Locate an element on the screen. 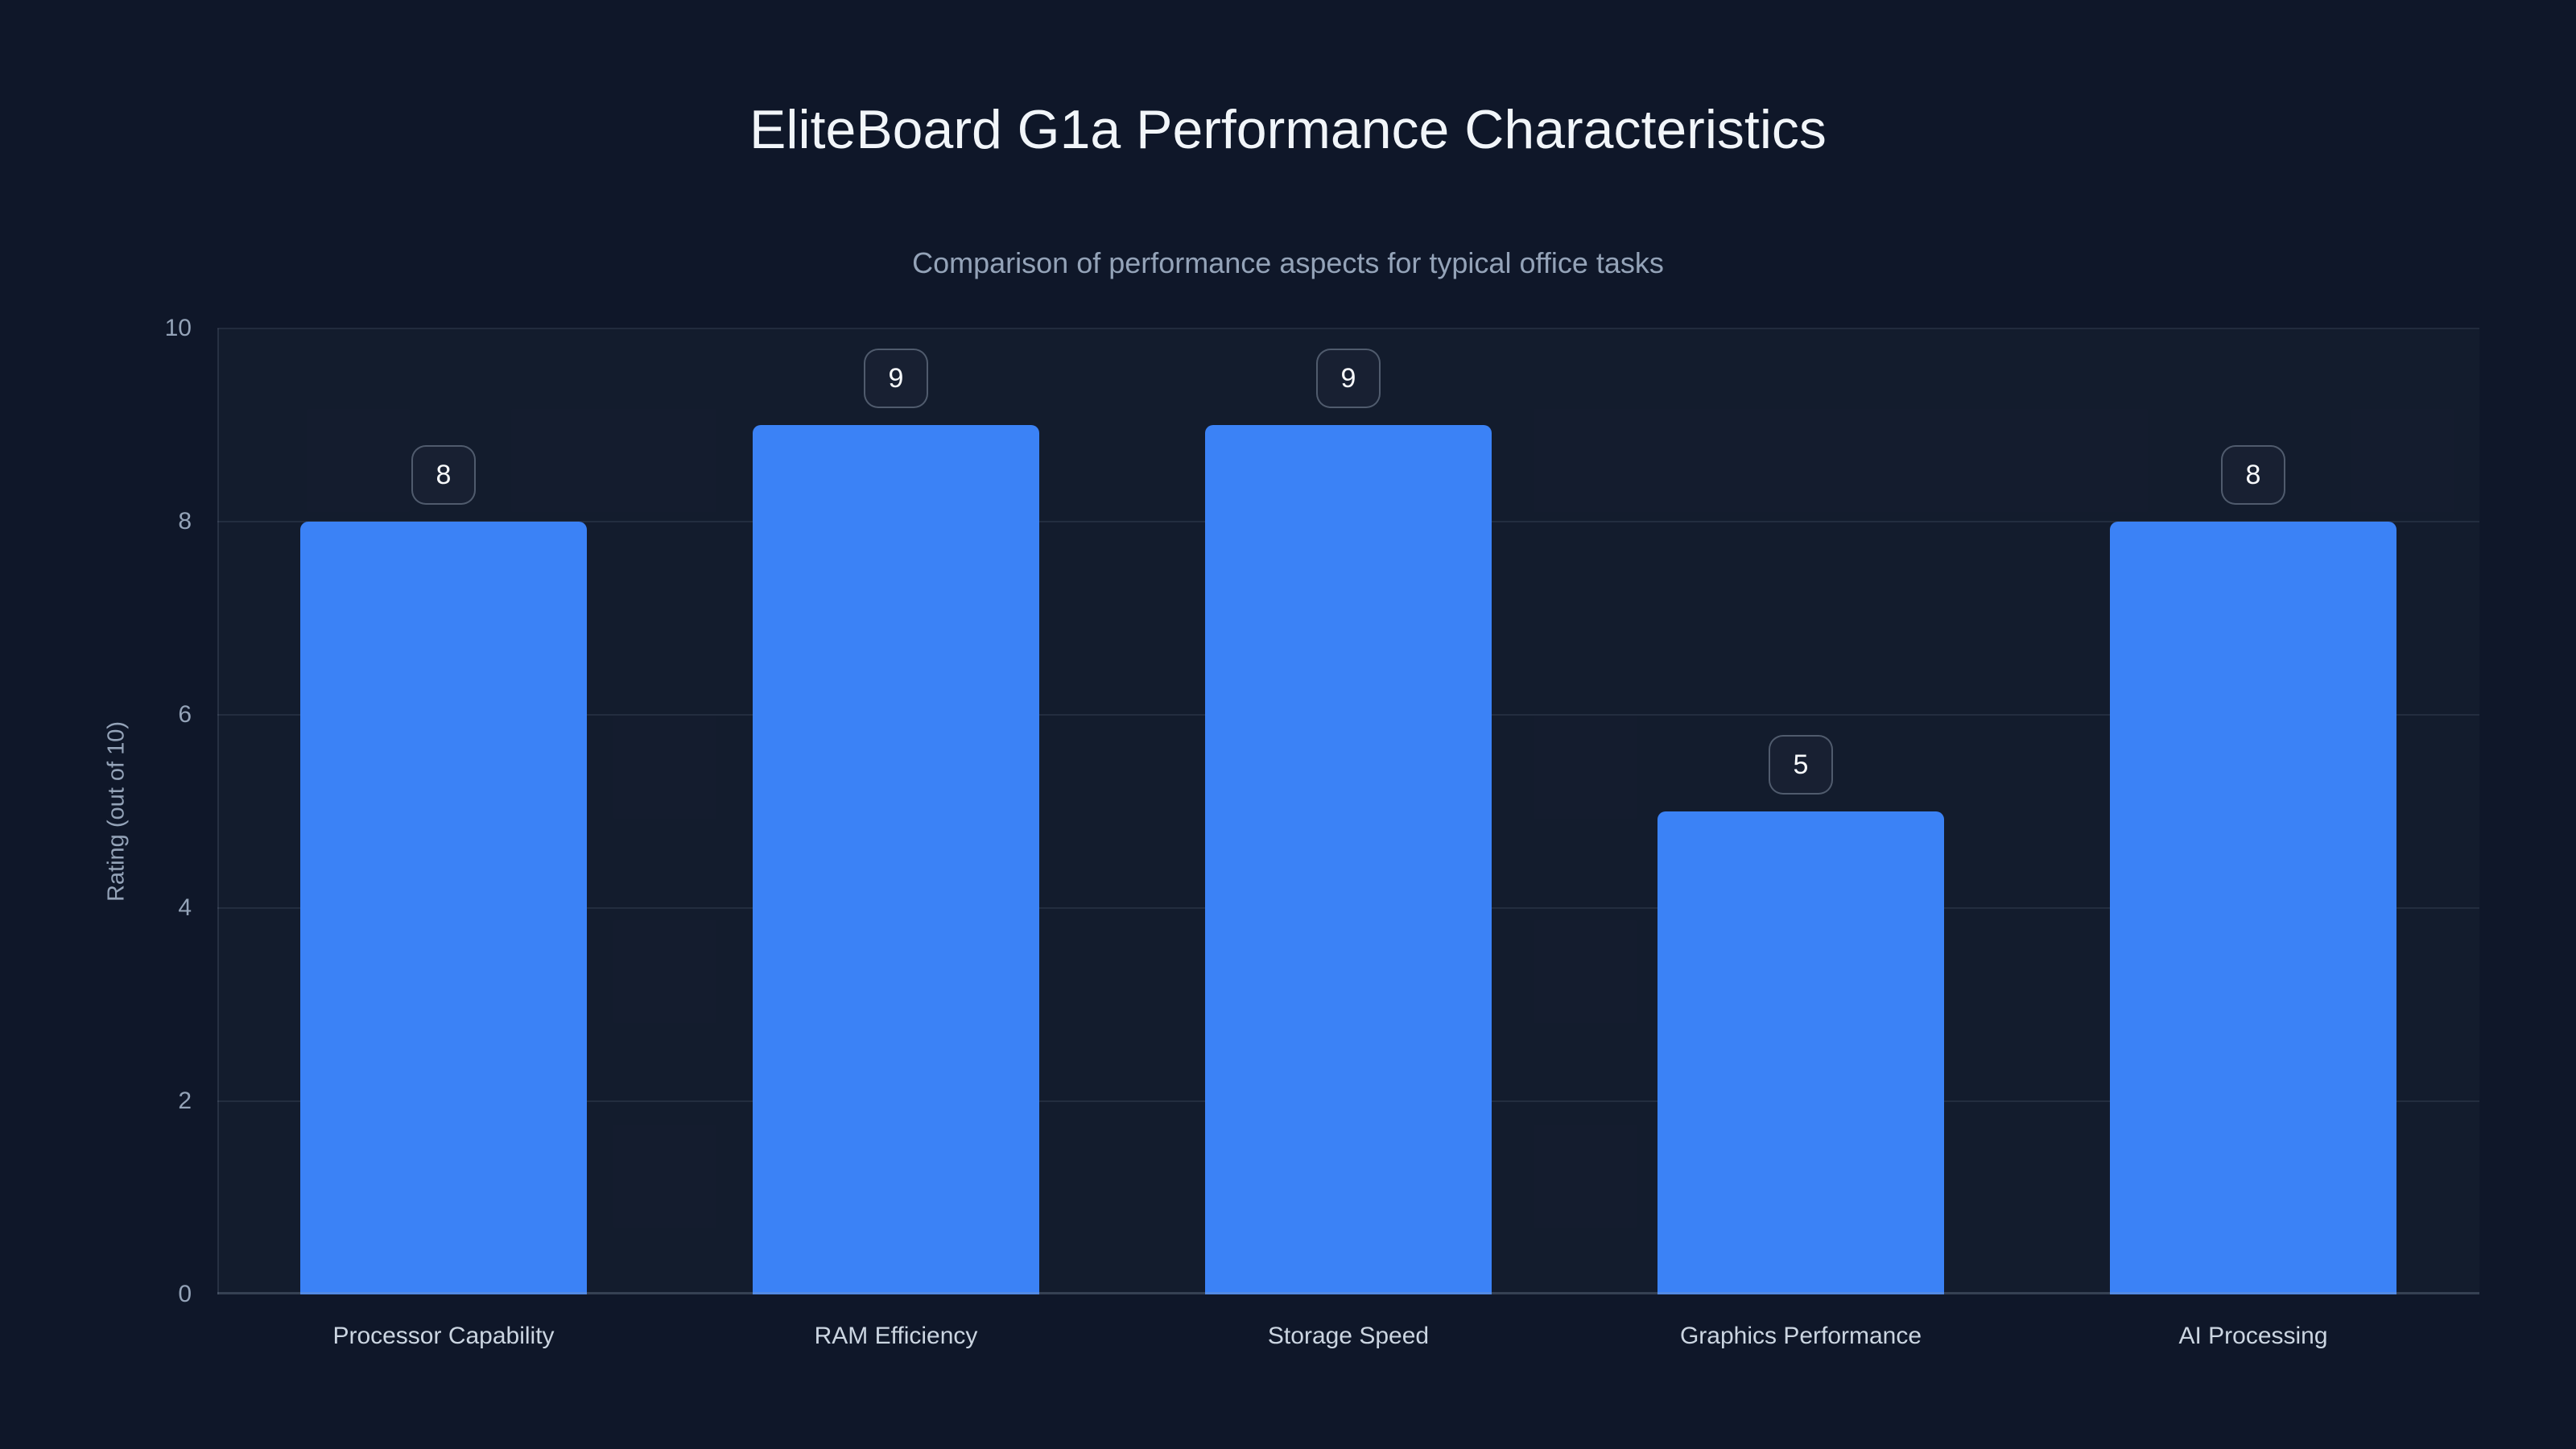 This screenshot has width=2576, height=1449. y-axis-label: Rating (out of 10) is located at coordinates (116, 811).